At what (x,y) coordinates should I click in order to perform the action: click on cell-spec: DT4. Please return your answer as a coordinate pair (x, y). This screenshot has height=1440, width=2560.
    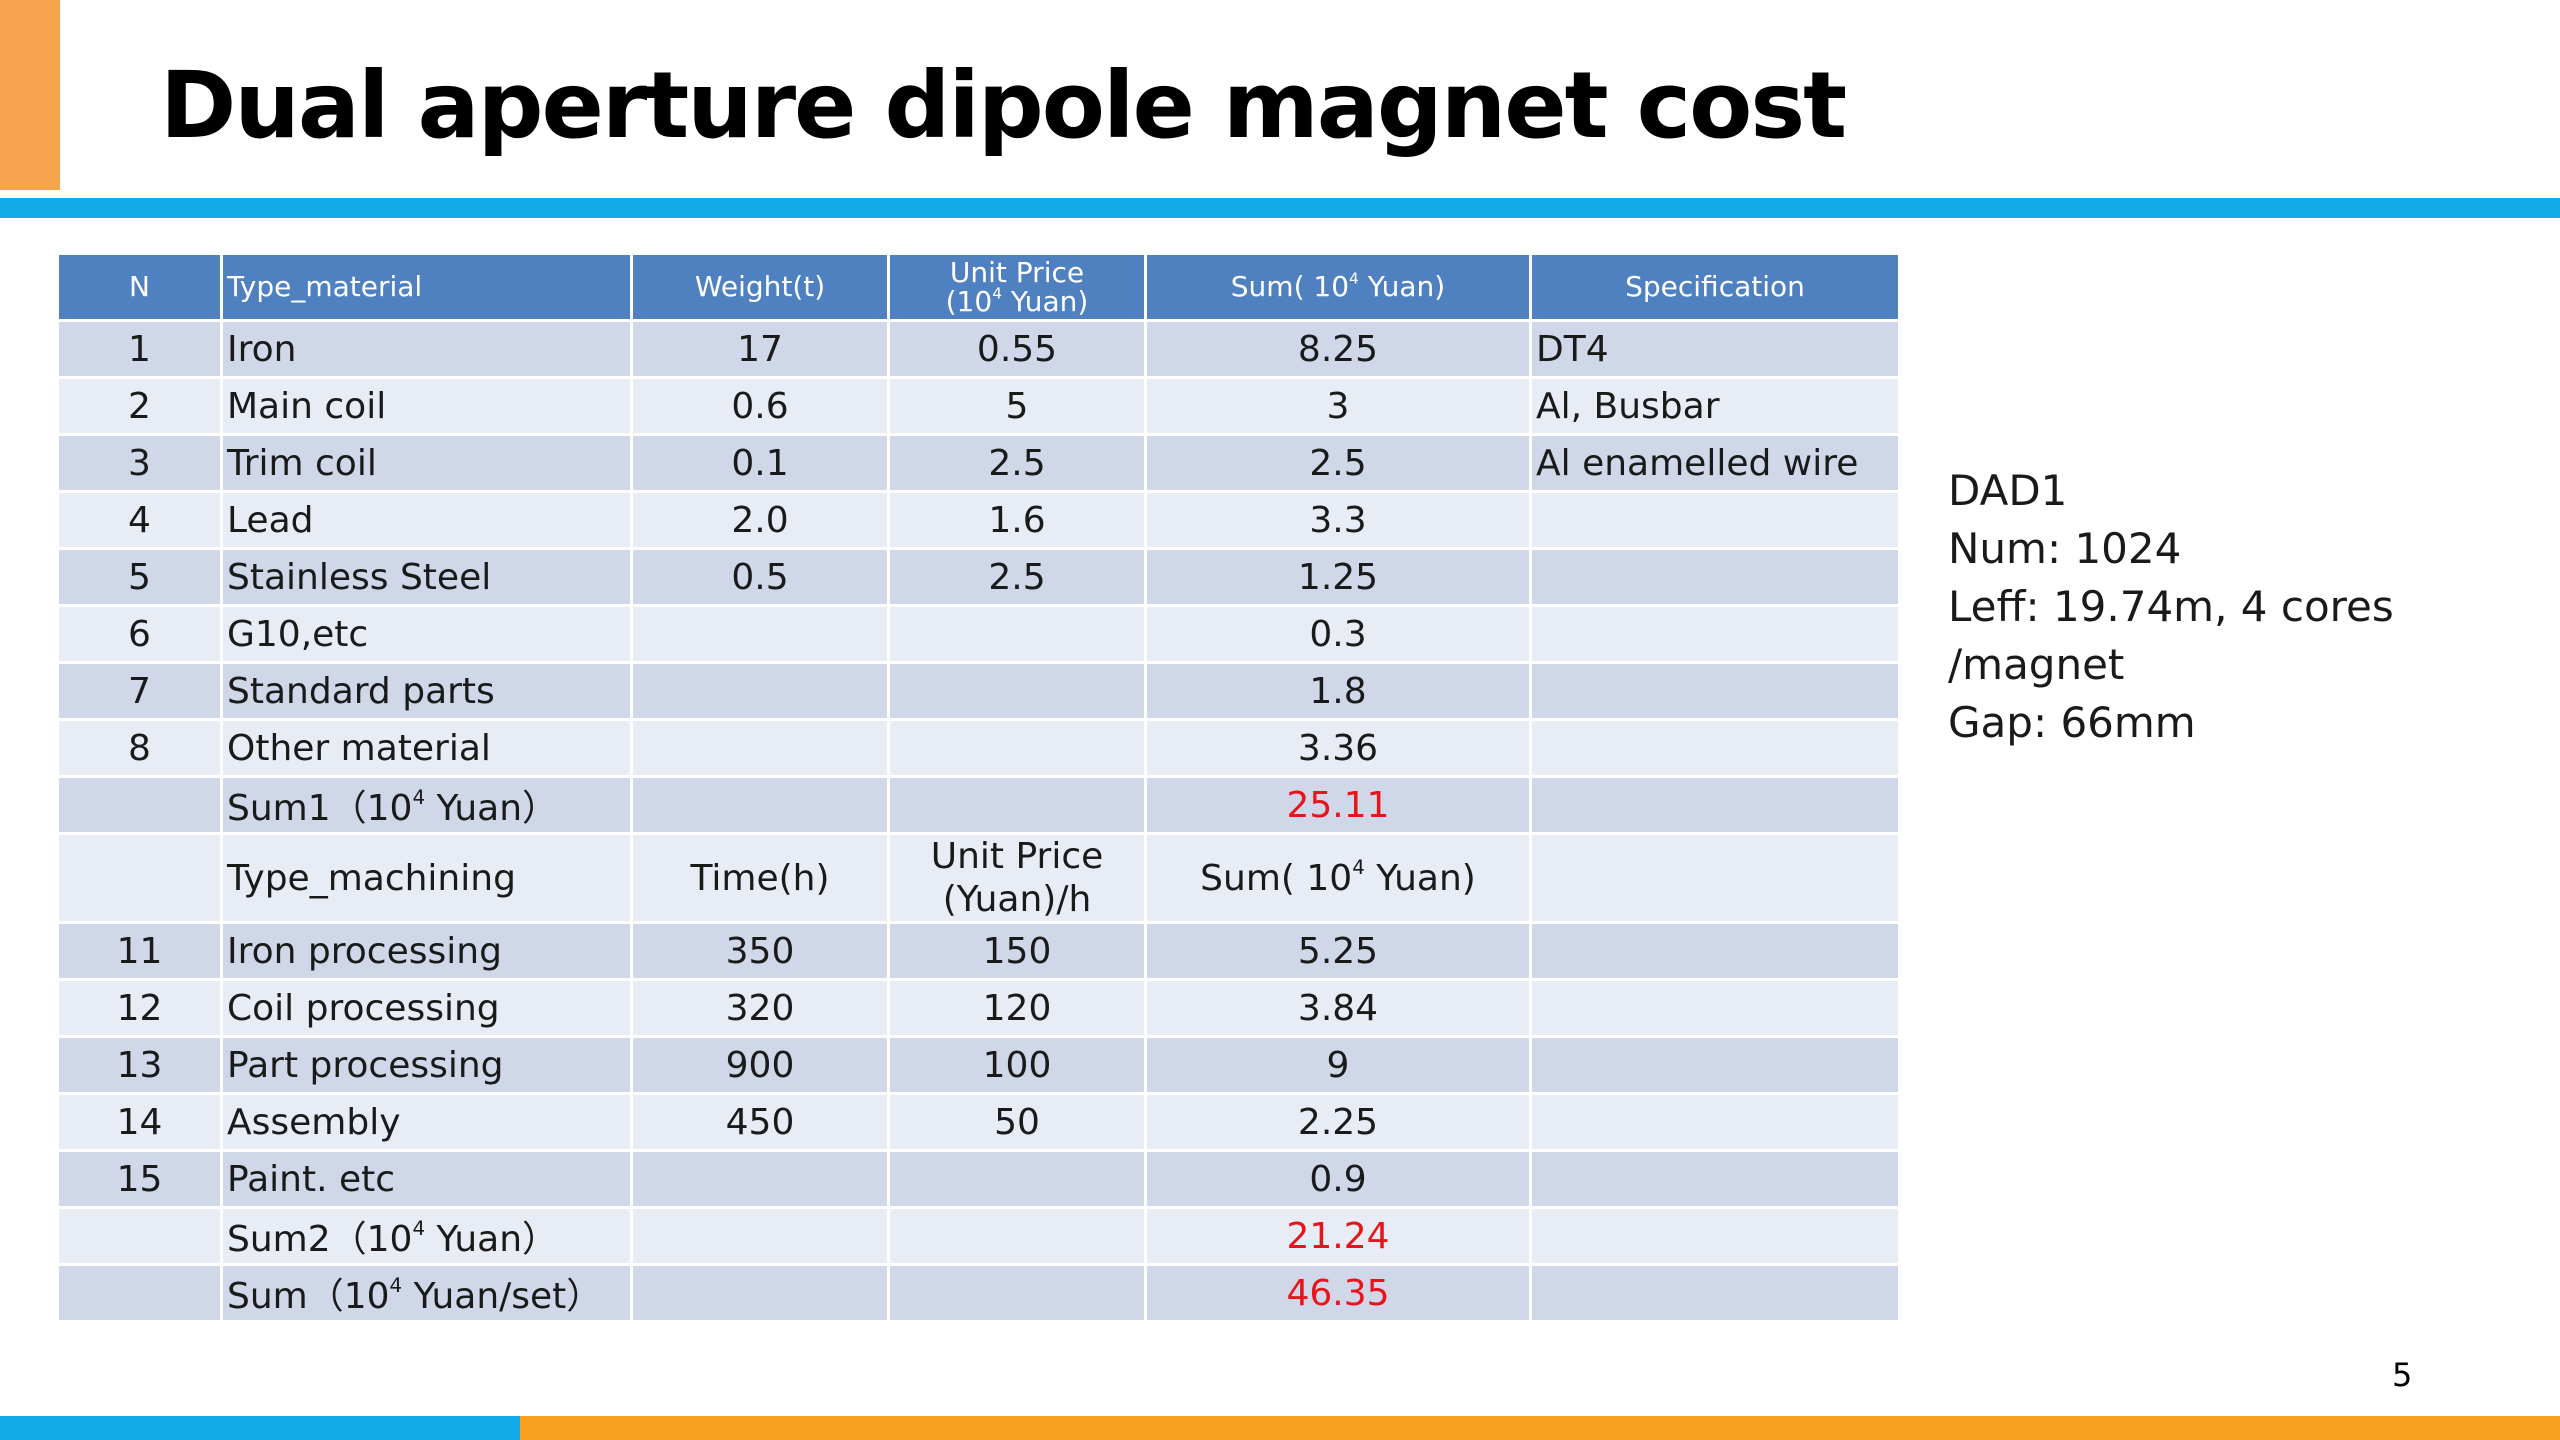
    Looking at the image, I should click on (1715, 349).